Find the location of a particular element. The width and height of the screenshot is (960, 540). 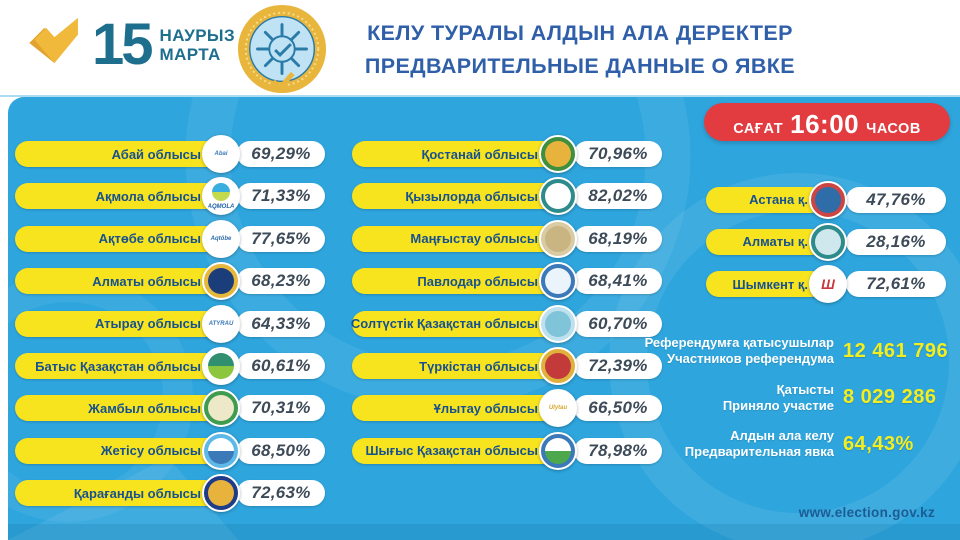

turnout-row: Ақтөбе облысы 77,65% Aqtöbe is located at coordinates (171, 238).